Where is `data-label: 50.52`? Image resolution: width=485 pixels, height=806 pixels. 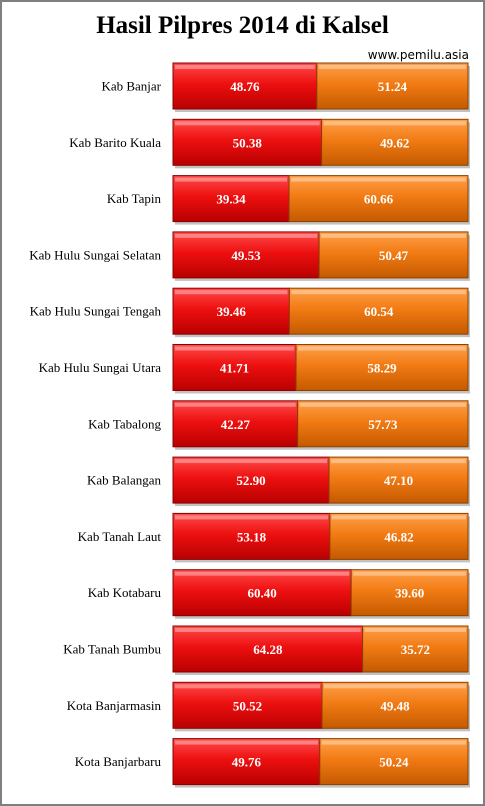 data-label: 50.52 is located at coordinates (247, 705).